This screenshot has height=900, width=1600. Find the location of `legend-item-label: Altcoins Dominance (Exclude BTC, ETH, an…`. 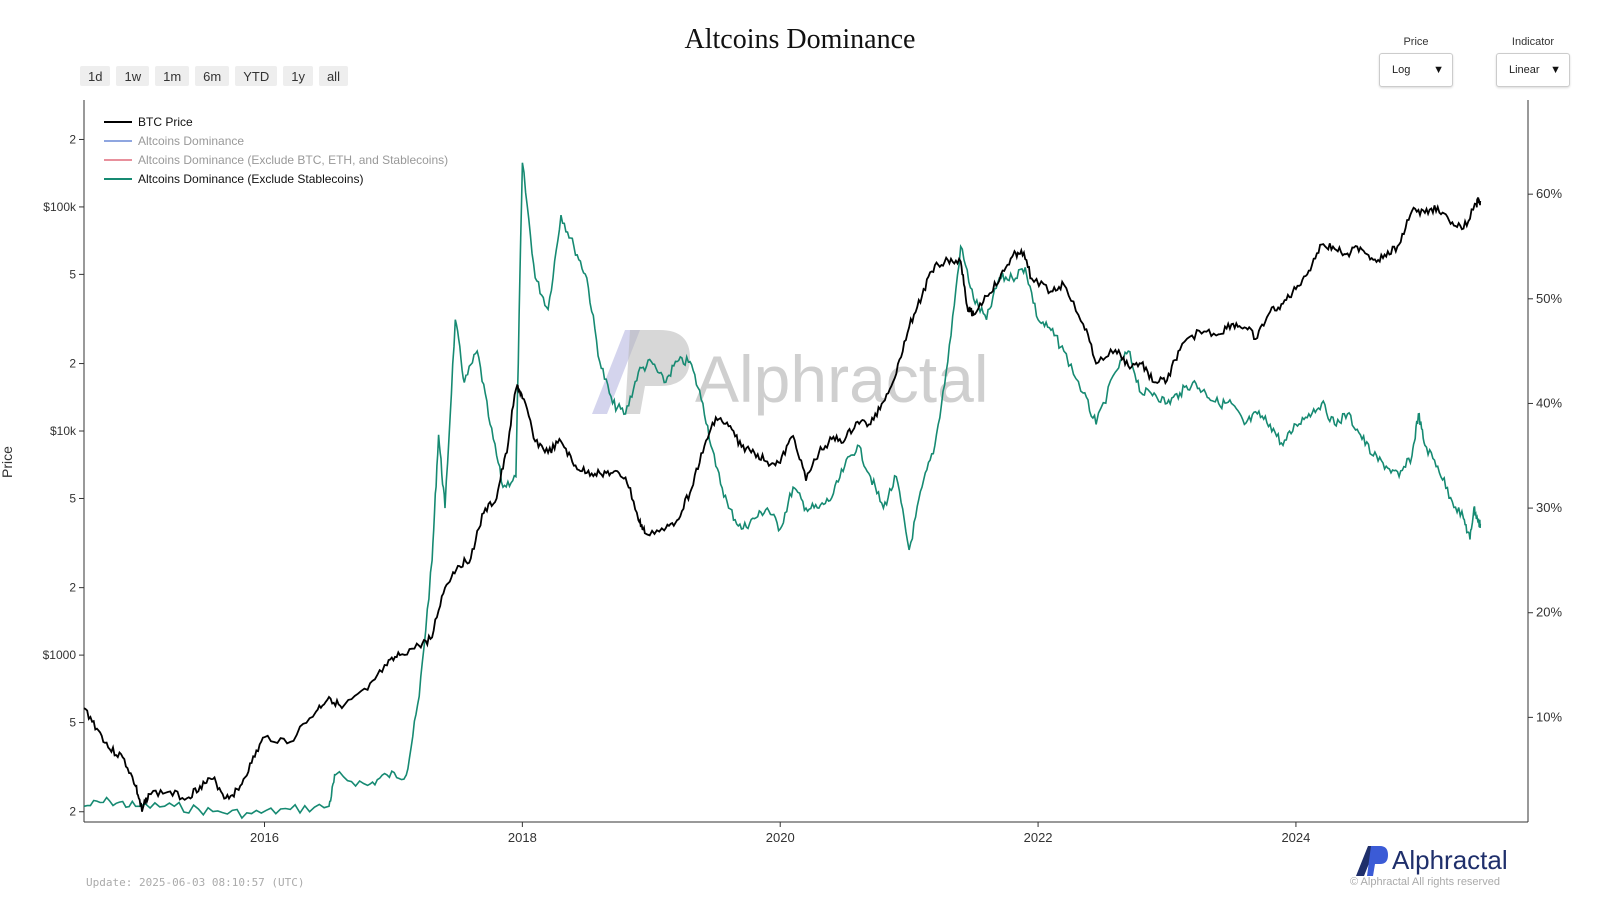

legend-item-label: Altcoins Dominance (Exclude BTC, ETH, an… is located at coordinates (293, 160).